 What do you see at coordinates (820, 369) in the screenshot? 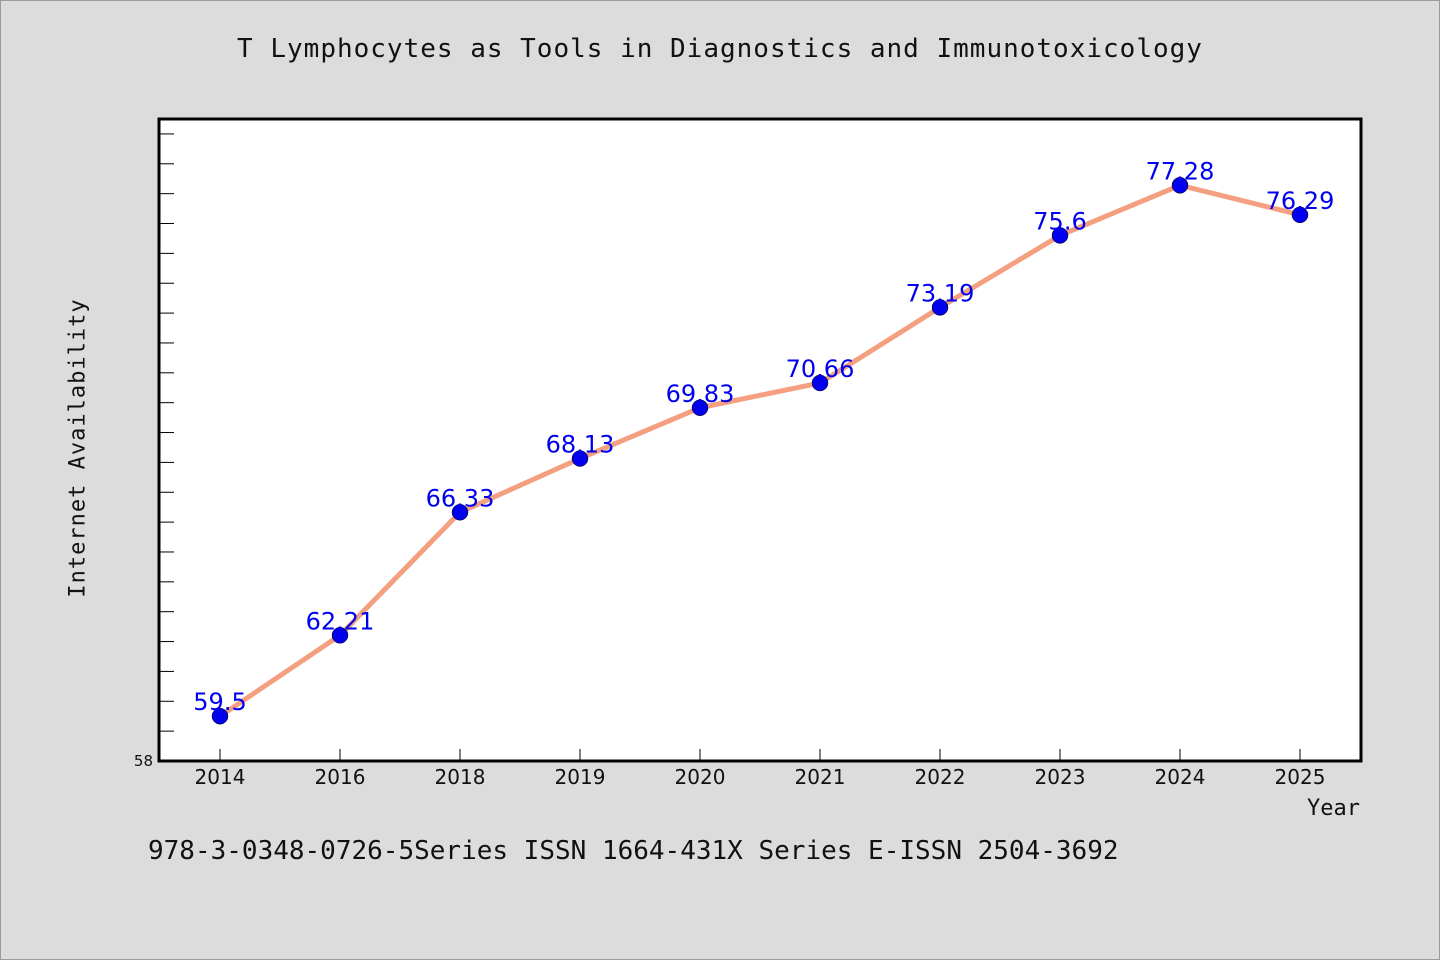
I see `data-label: 70.66` at bounding box center [820, 369].